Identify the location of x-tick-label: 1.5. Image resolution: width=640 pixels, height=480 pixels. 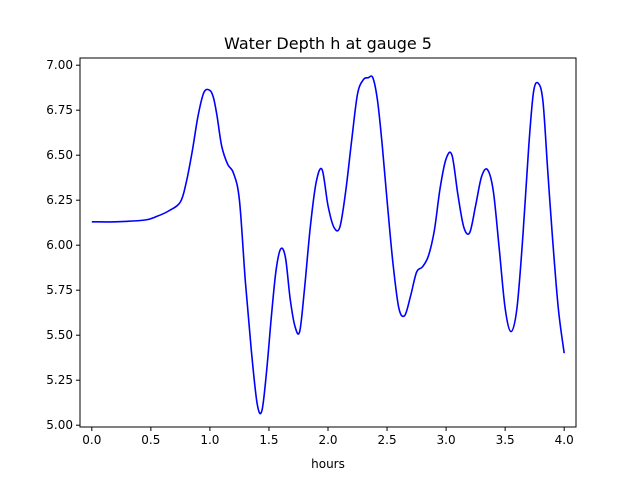
(268, 440).